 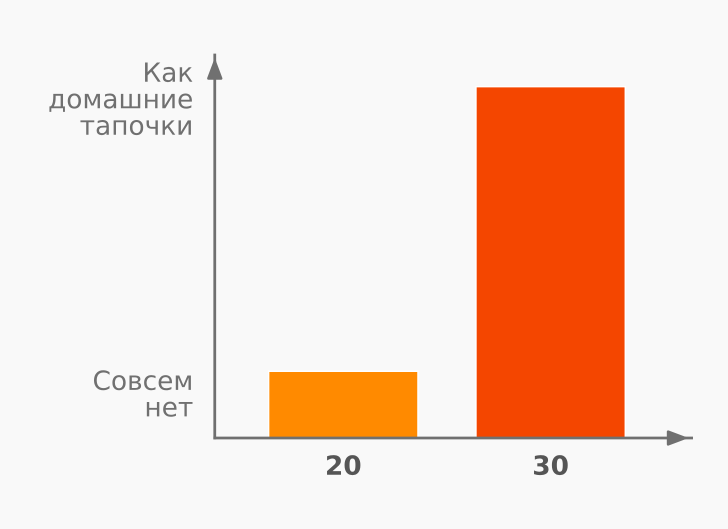 I want to click on x-tick-label: 20, so click(x=343, y=465).